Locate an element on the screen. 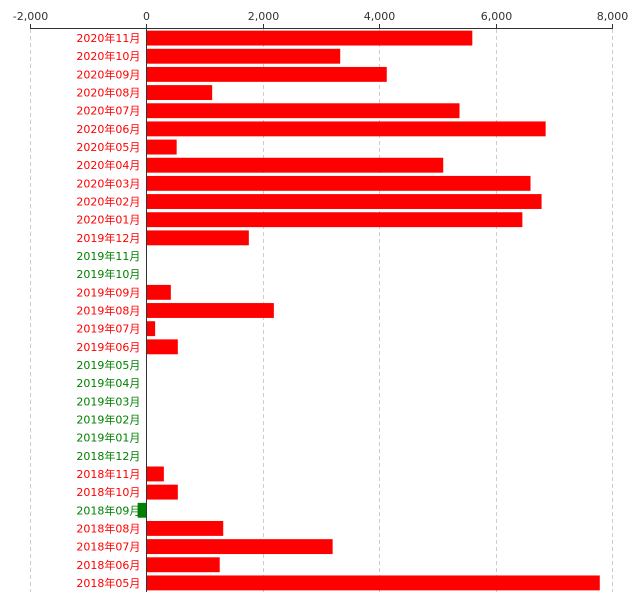 The height and width of the screenshot is (596, 641). category-label: 2020年01月 is located at coordinates (108, 220).